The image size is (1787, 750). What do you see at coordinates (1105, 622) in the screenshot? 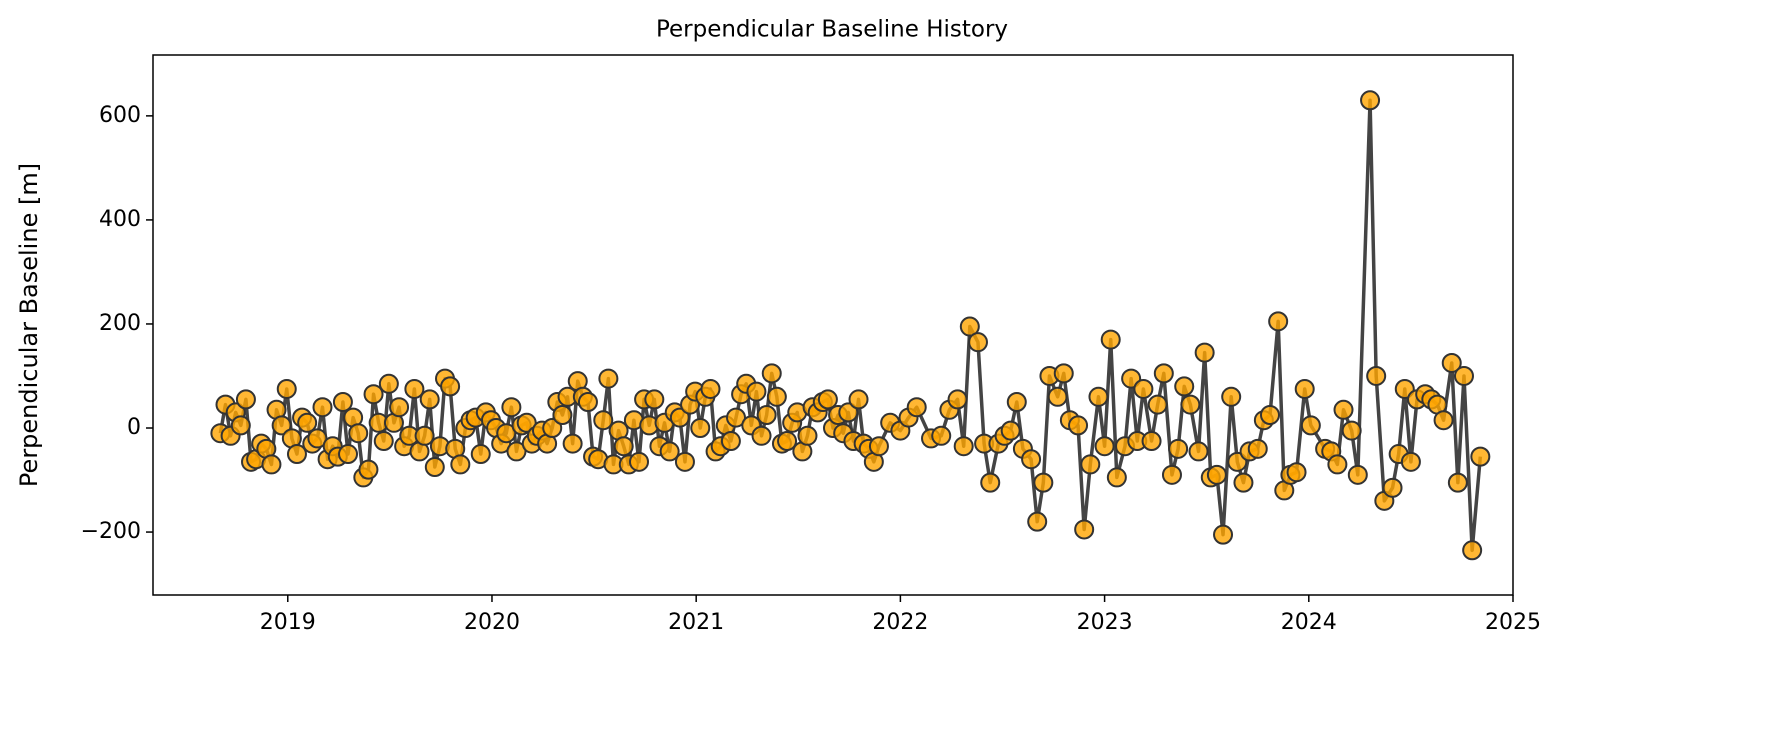
I see `x-tick-label: 2023` at bounding box center [1105, 622].